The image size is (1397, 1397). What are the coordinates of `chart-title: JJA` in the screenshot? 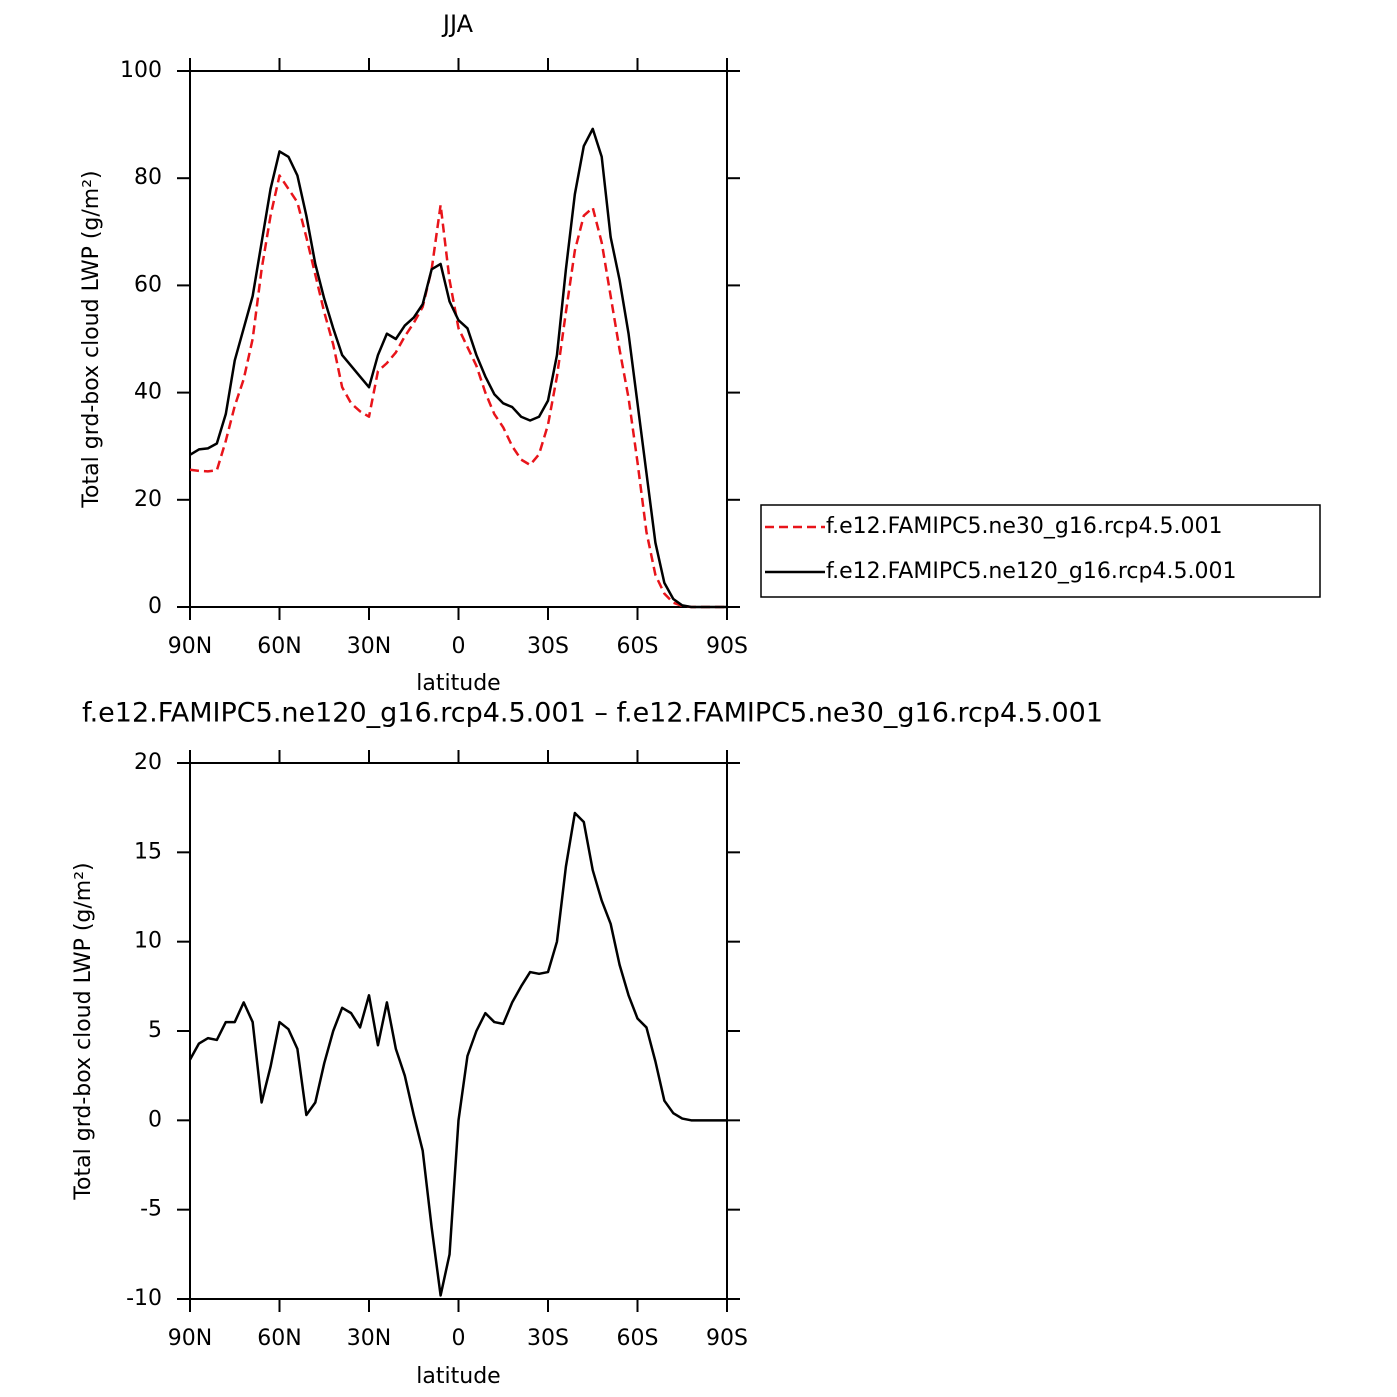 It's located at (457, 24).